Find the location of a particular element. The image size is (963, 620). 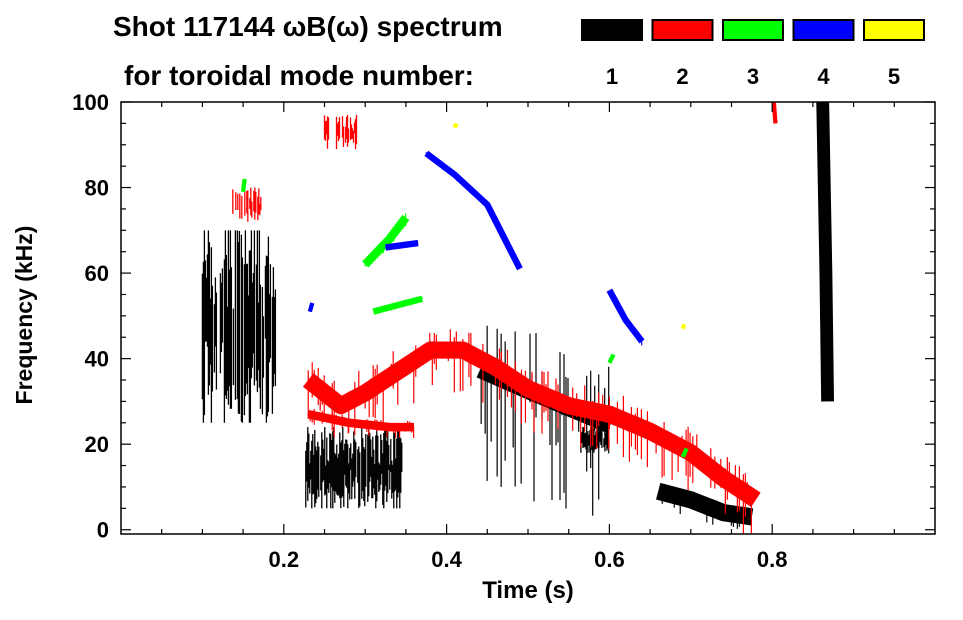

y-tick-label: 60 is located at coordinates (97, 273).